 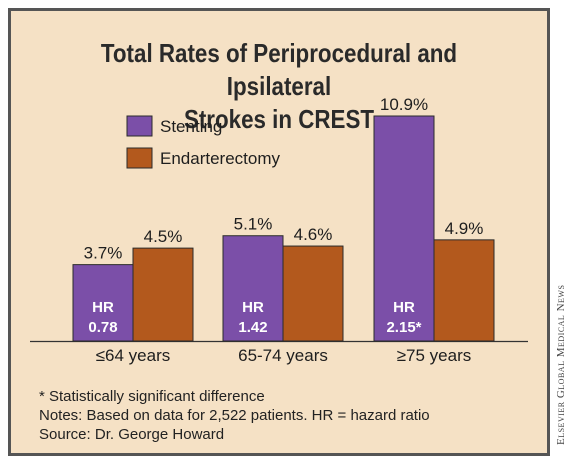 What do you see at coordinates (464, 228) in the screenshot?
I see `bar-value-label-endarterectomy-2: 4.9%` at bounding box center [464, 228].